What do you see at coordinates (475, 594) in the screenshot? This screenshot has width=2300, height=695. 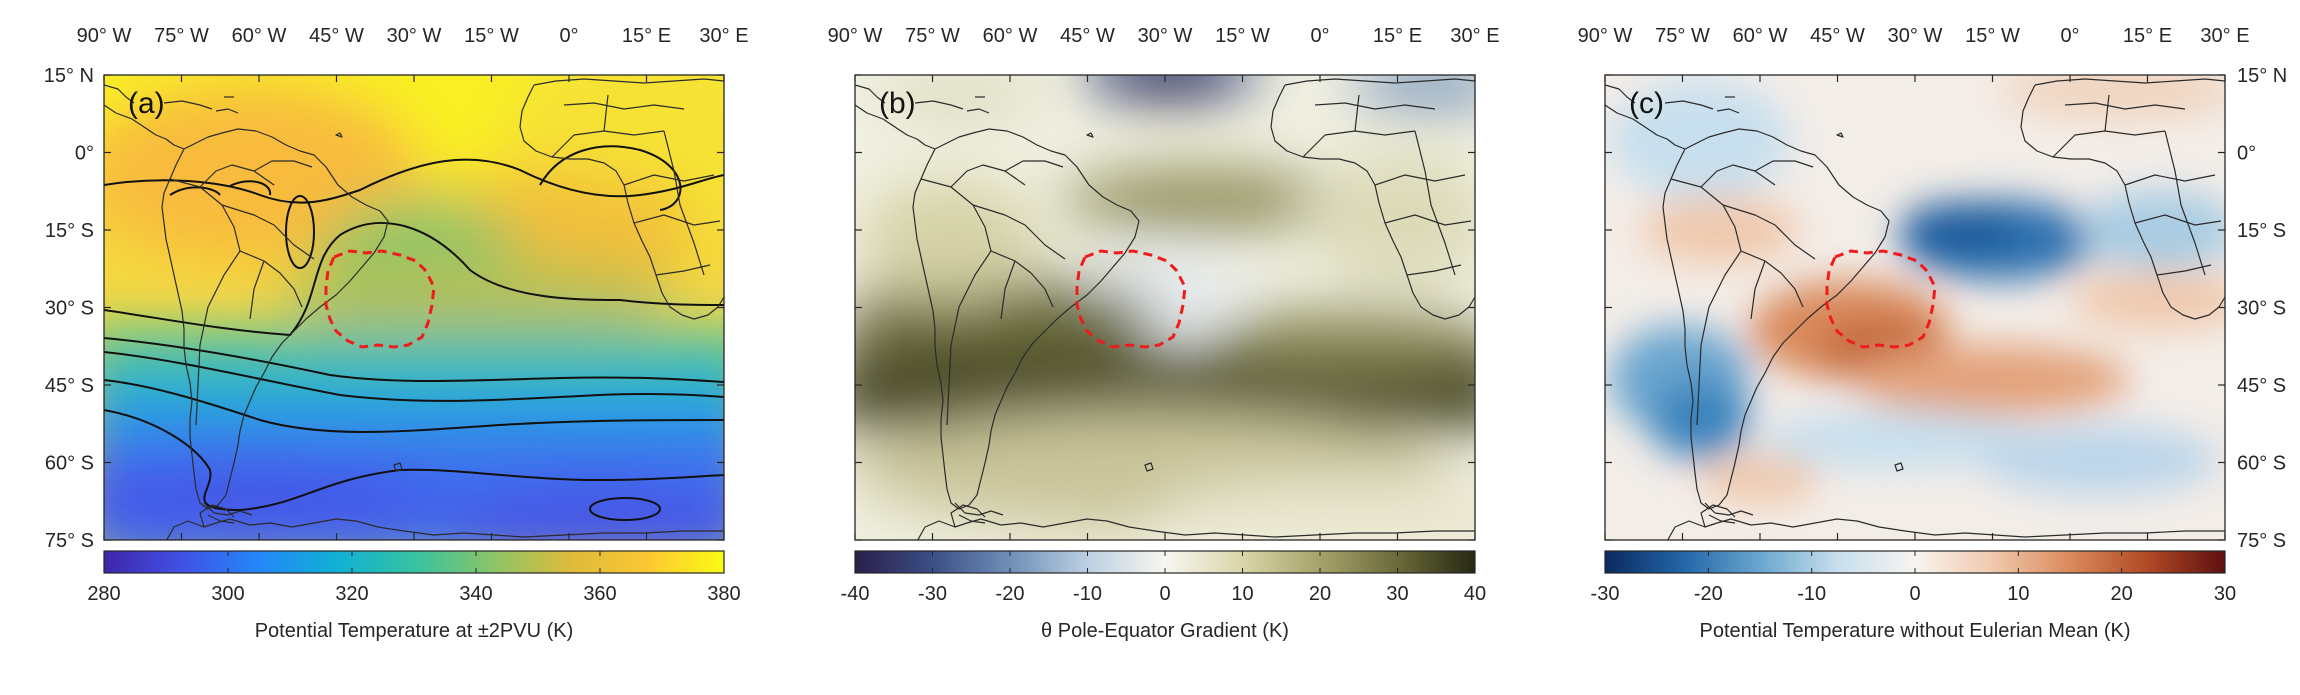 I see `colorbar-tick-label: 340` at bounding box center [475, 594].